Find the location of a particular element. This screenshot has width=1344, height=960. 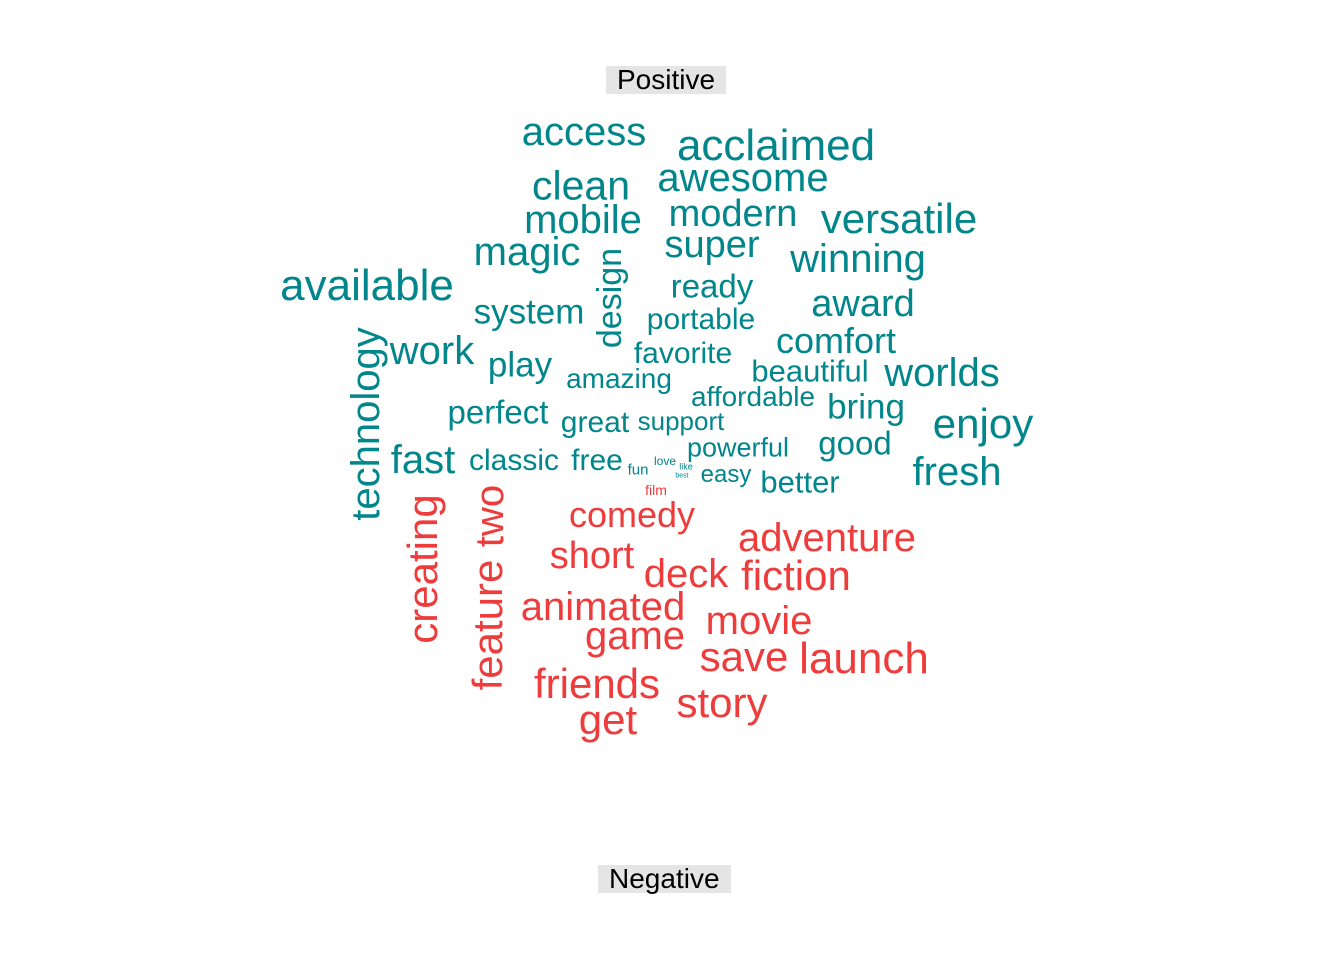

word-winning: winning is located at coordinates (858, 259).